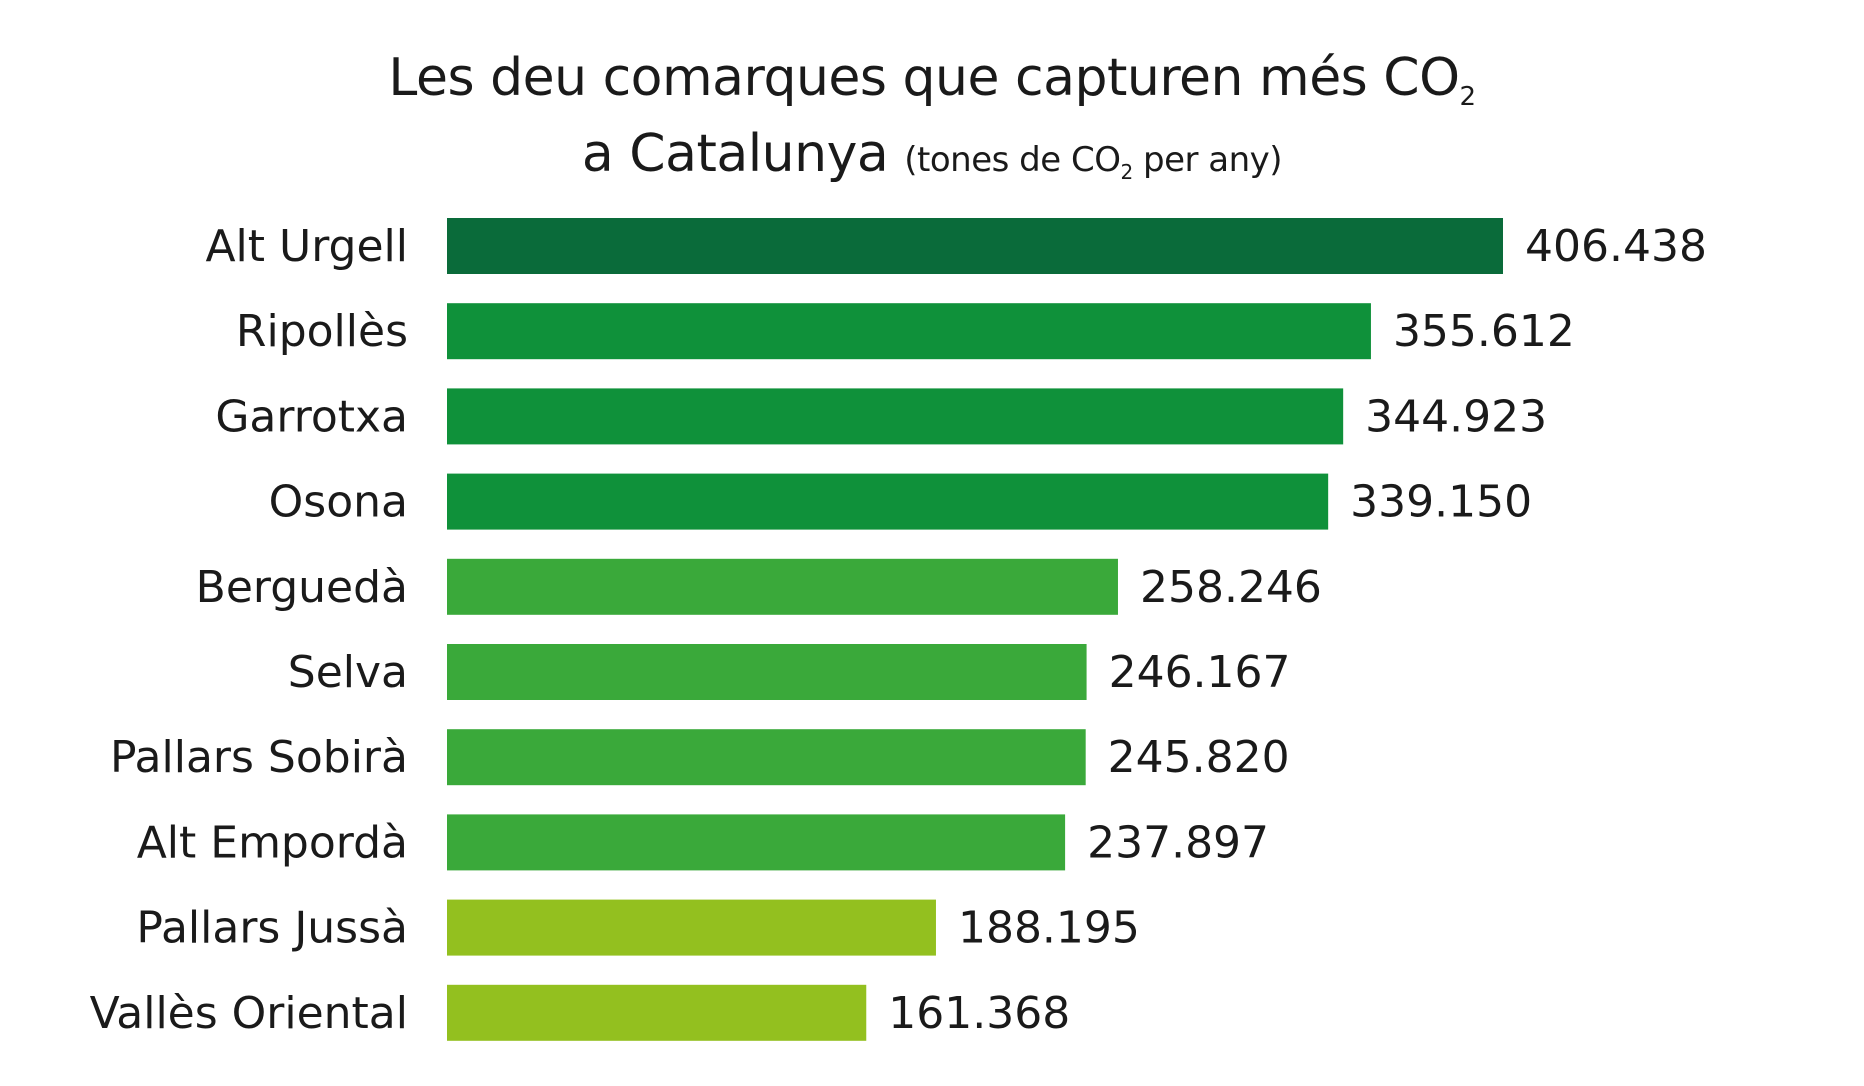 This screenshot has height=1086, width=1864. I want to click on category-label-7: Alt Empordà, so click(272, 842).